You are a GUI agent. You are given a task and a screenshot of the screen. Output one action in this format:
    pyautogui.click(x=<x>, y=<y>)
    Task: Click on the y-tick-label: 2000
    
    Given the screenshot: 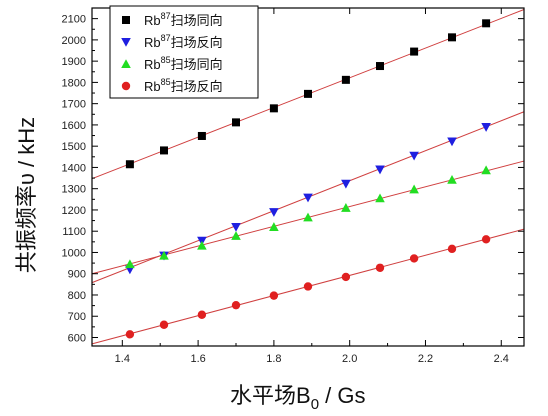 What is the action you would take?
    pyautogui.click(x=74, y=41)
    